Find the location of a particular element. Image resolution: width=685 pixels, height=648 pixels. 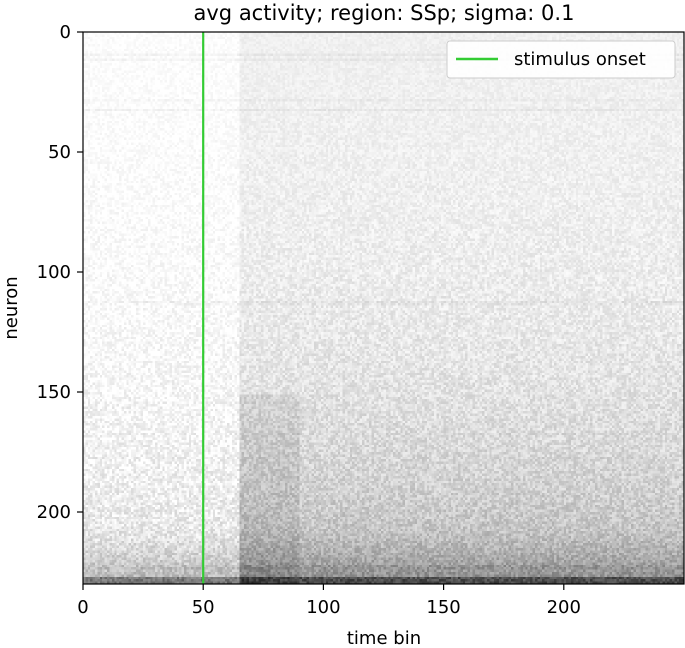

x-tick-label: 0 is located at coordinates (82, 607).